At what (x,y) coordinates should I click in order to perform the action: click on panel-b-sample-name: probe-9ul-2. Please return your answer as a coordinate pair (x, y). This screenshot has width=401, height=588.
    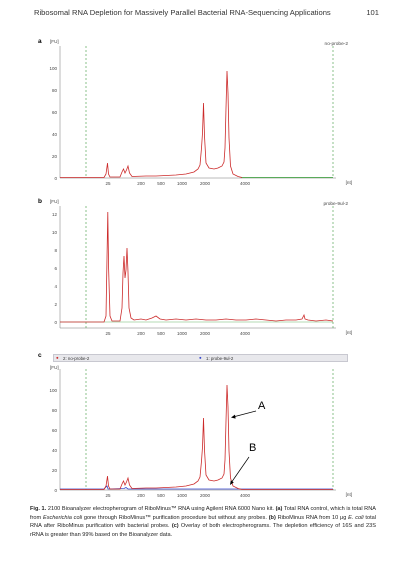
    Looking at the image, I should click on (335, 204).